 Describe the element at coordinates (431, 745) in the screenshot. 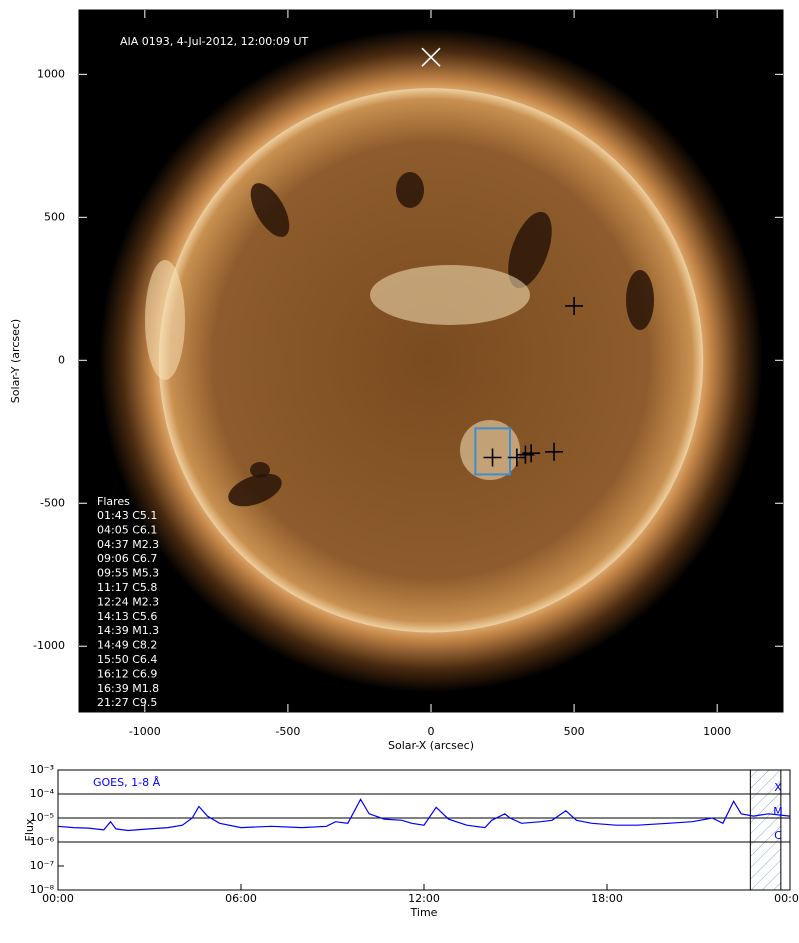

I see `x-axis-label: Solar-X (arcsec)` at that location.